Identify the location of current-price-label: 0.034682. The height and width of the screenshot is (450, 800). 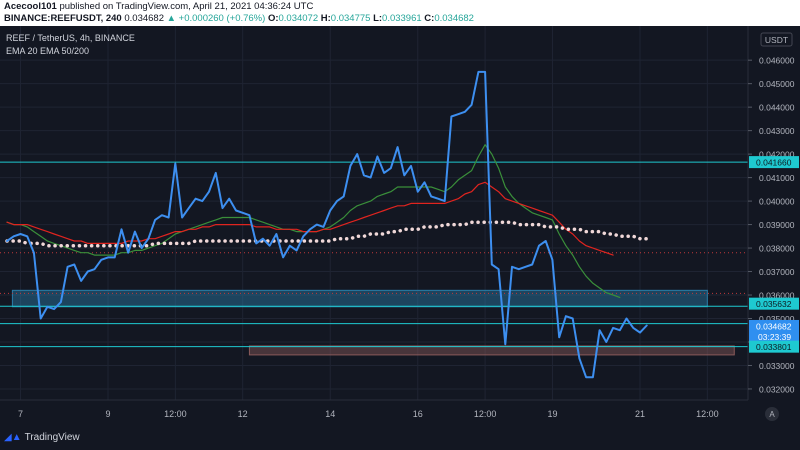
(774, 326).